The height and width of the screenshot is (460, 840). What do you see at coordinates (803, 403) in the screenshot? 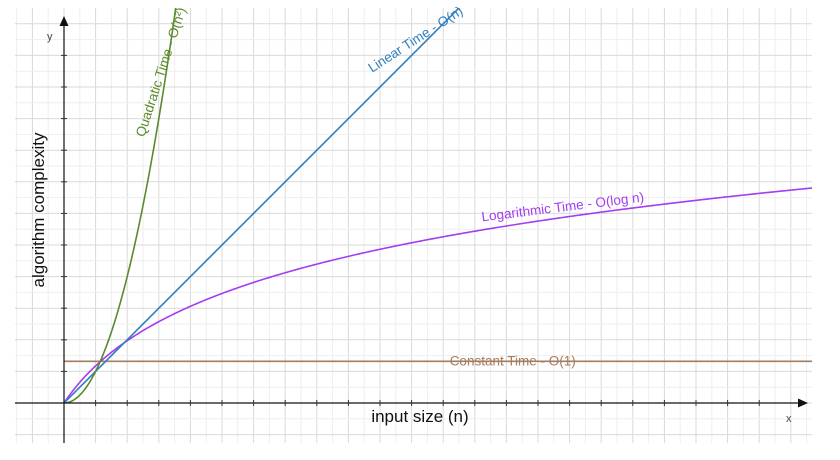
I see `x-axis-arrow-icon` at bounding box center [803, 403].